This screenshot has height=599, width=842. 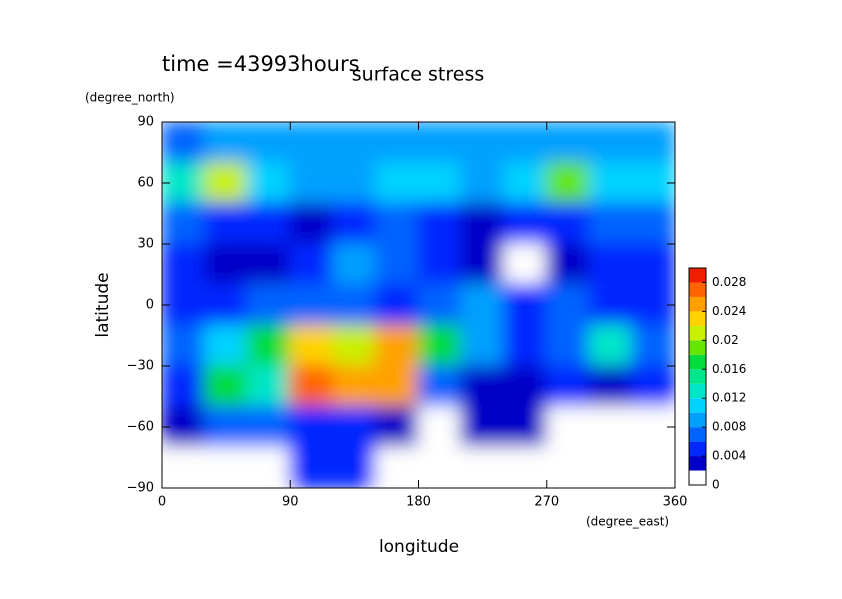 I want to click on colorbar-tick-label: 0.02, so click(x=725, y=340).